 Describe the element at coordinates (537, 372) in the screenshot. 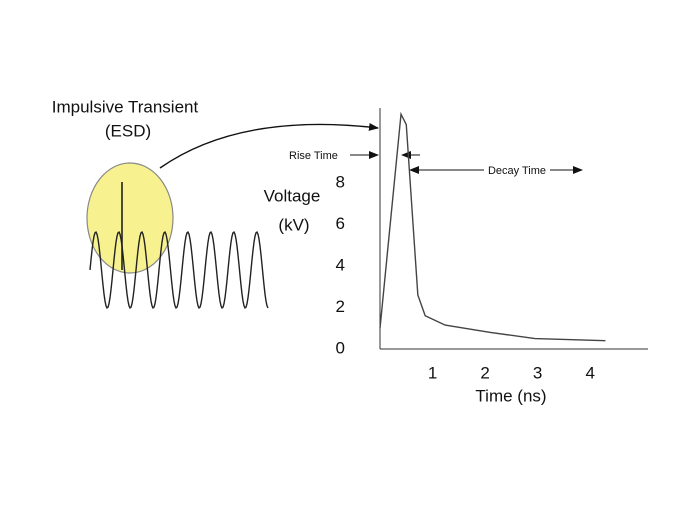

I see `x-tick-label: 3` at that location.